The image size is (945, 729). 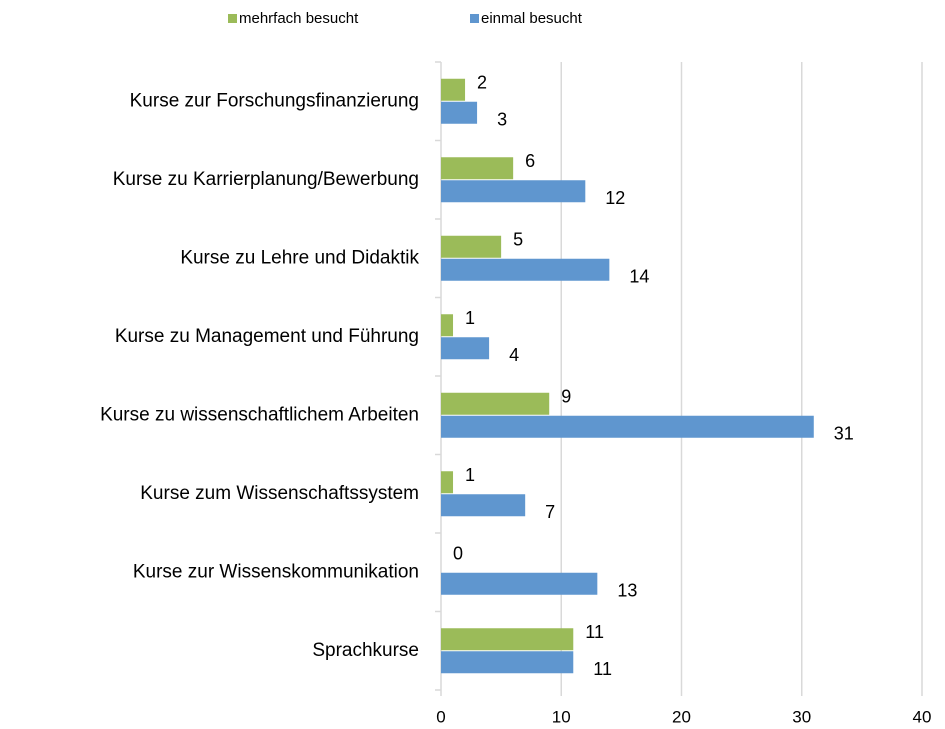 I want to click on data-label: 31, so click(x=844, y=434).